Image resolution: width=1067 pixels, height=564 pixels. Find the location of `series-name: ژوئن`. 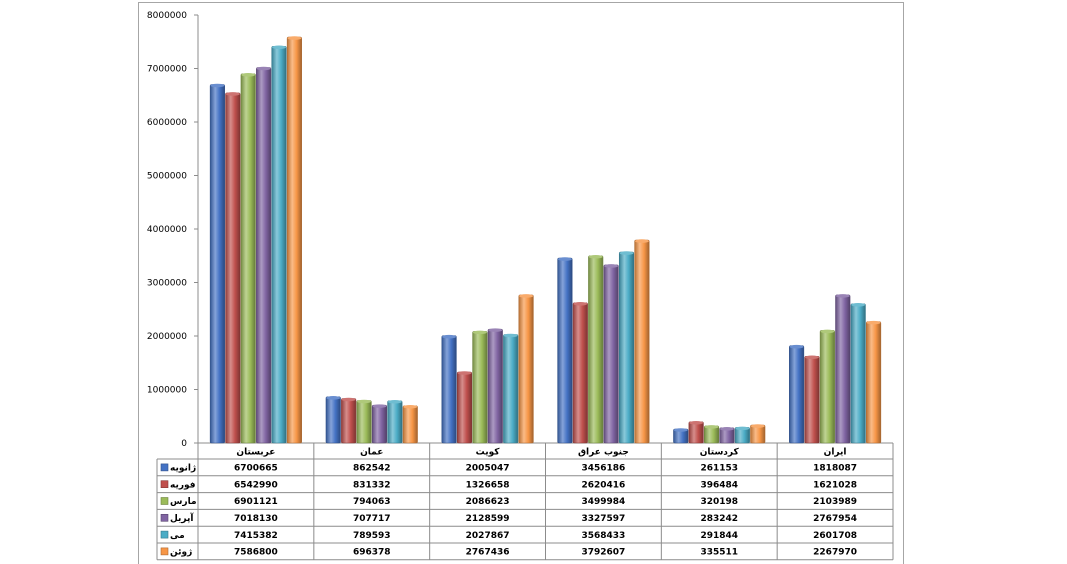

series-name: ژوئن is located at coordinates (181, 553).